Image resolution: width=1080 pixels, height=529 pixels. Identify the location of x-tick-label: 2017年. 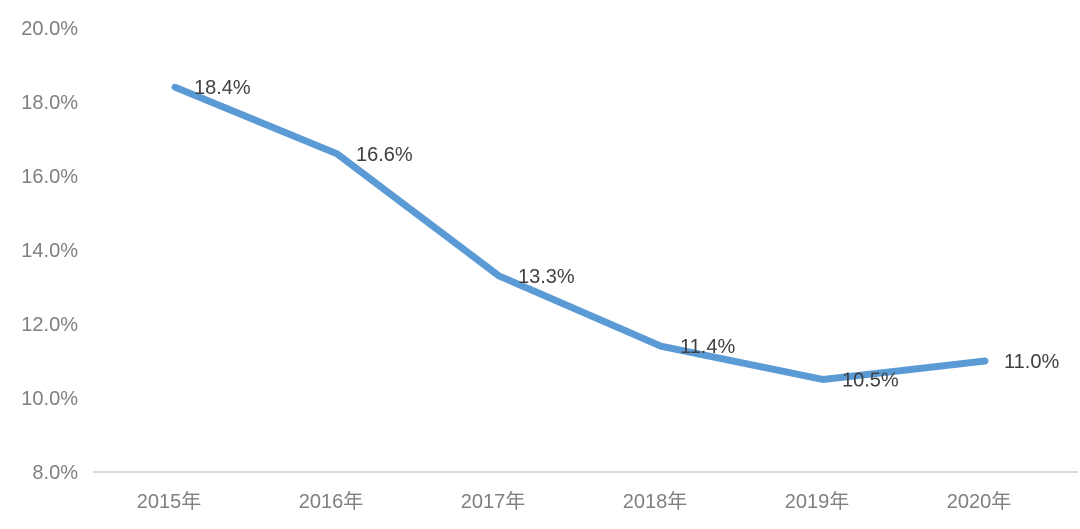
(493, 501).